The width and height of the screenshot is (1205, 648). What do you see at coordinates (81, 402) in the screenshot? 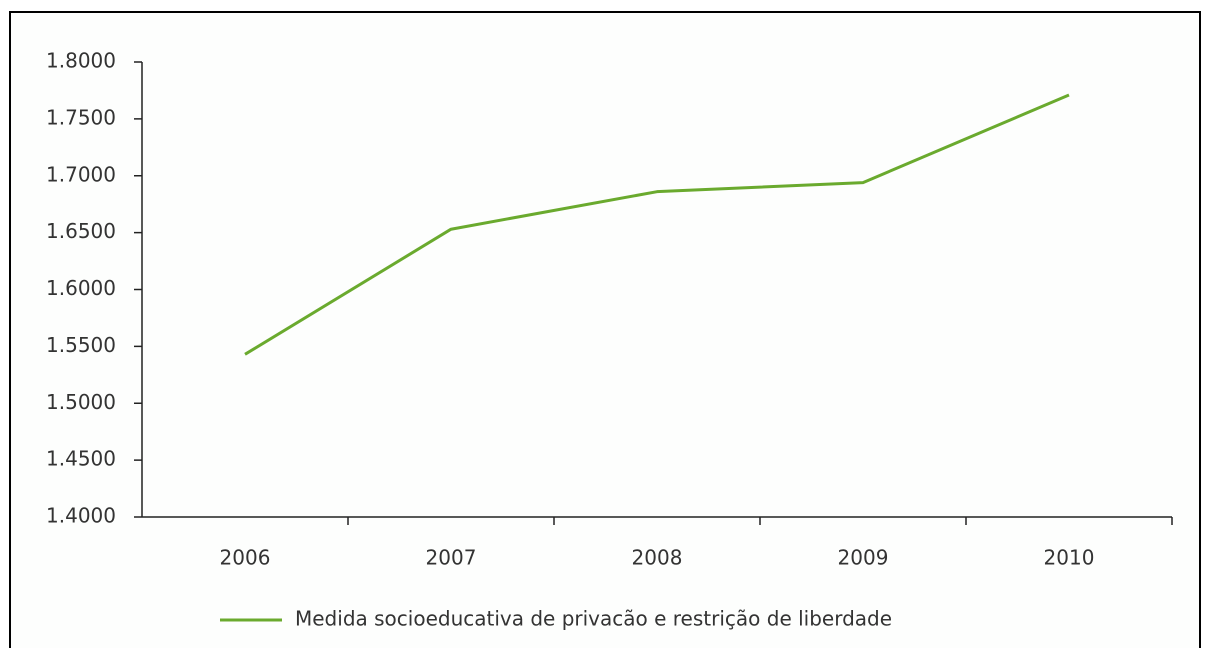
I see `y-tick-label: 1.5000` at bounding box center [81, 402].